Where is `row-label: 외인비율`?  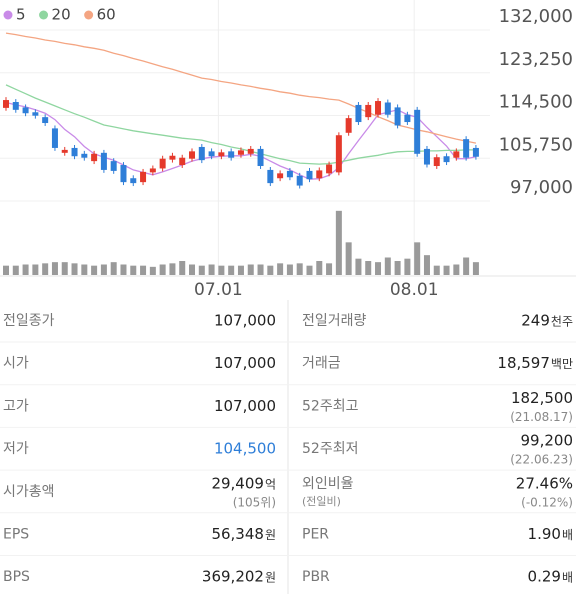
row-label: 외인비율 is located at coordinates (328, 484).